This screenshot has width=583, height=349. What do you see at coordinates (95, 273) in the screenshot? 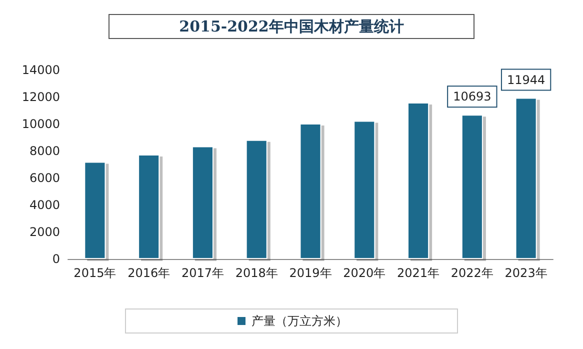
I see `x-tick-label: 2015年` at bounding box center [95, 273].